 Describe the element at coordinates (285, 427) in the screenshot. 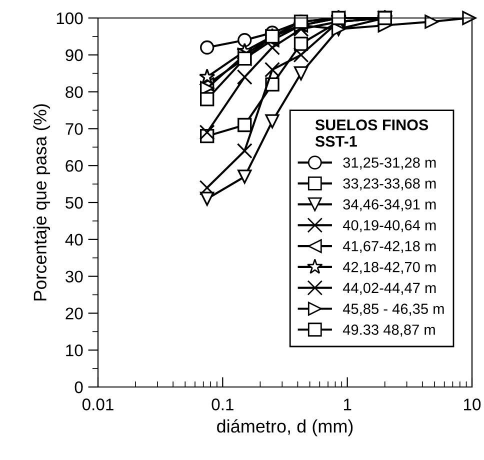

I see `x-axis-title: diámetro, d (mm)` at that location.